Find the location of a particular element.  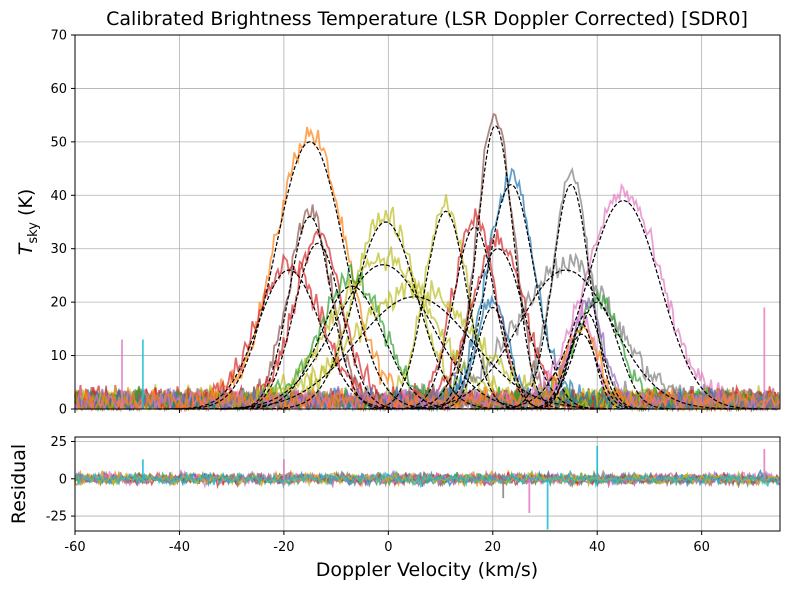

top-y-axis-label: Tsky (K) is located at coordinates (28, 222).